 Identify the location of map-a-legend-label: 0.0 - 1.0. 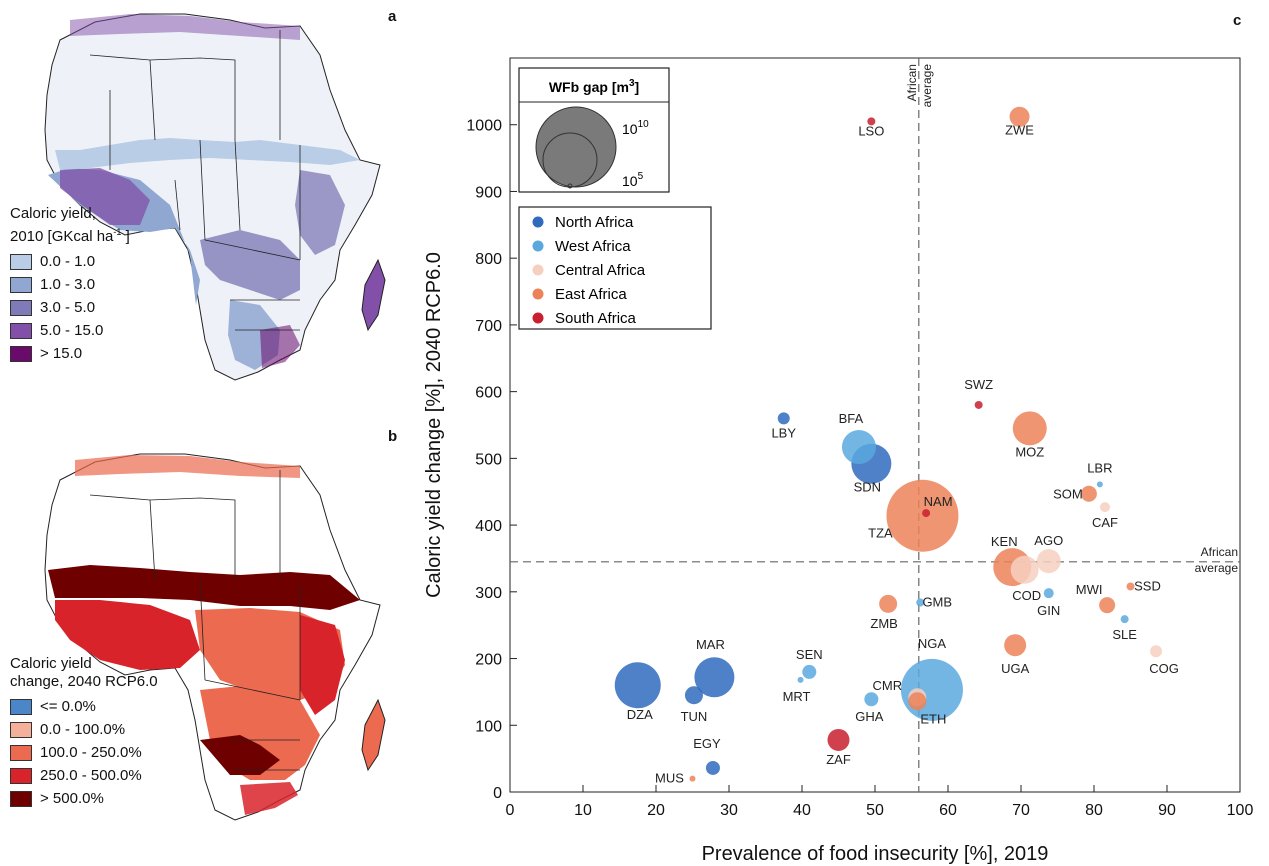
(68, 261).